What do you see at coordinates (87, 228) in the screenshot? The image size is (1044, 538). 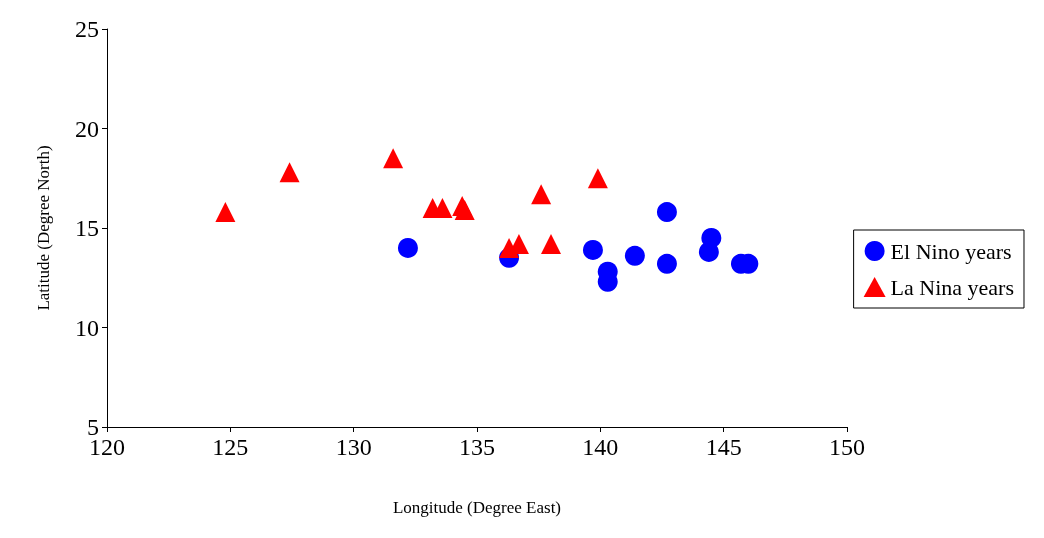 I see `y-tick-label: 15` at bounding box center [87, 228].